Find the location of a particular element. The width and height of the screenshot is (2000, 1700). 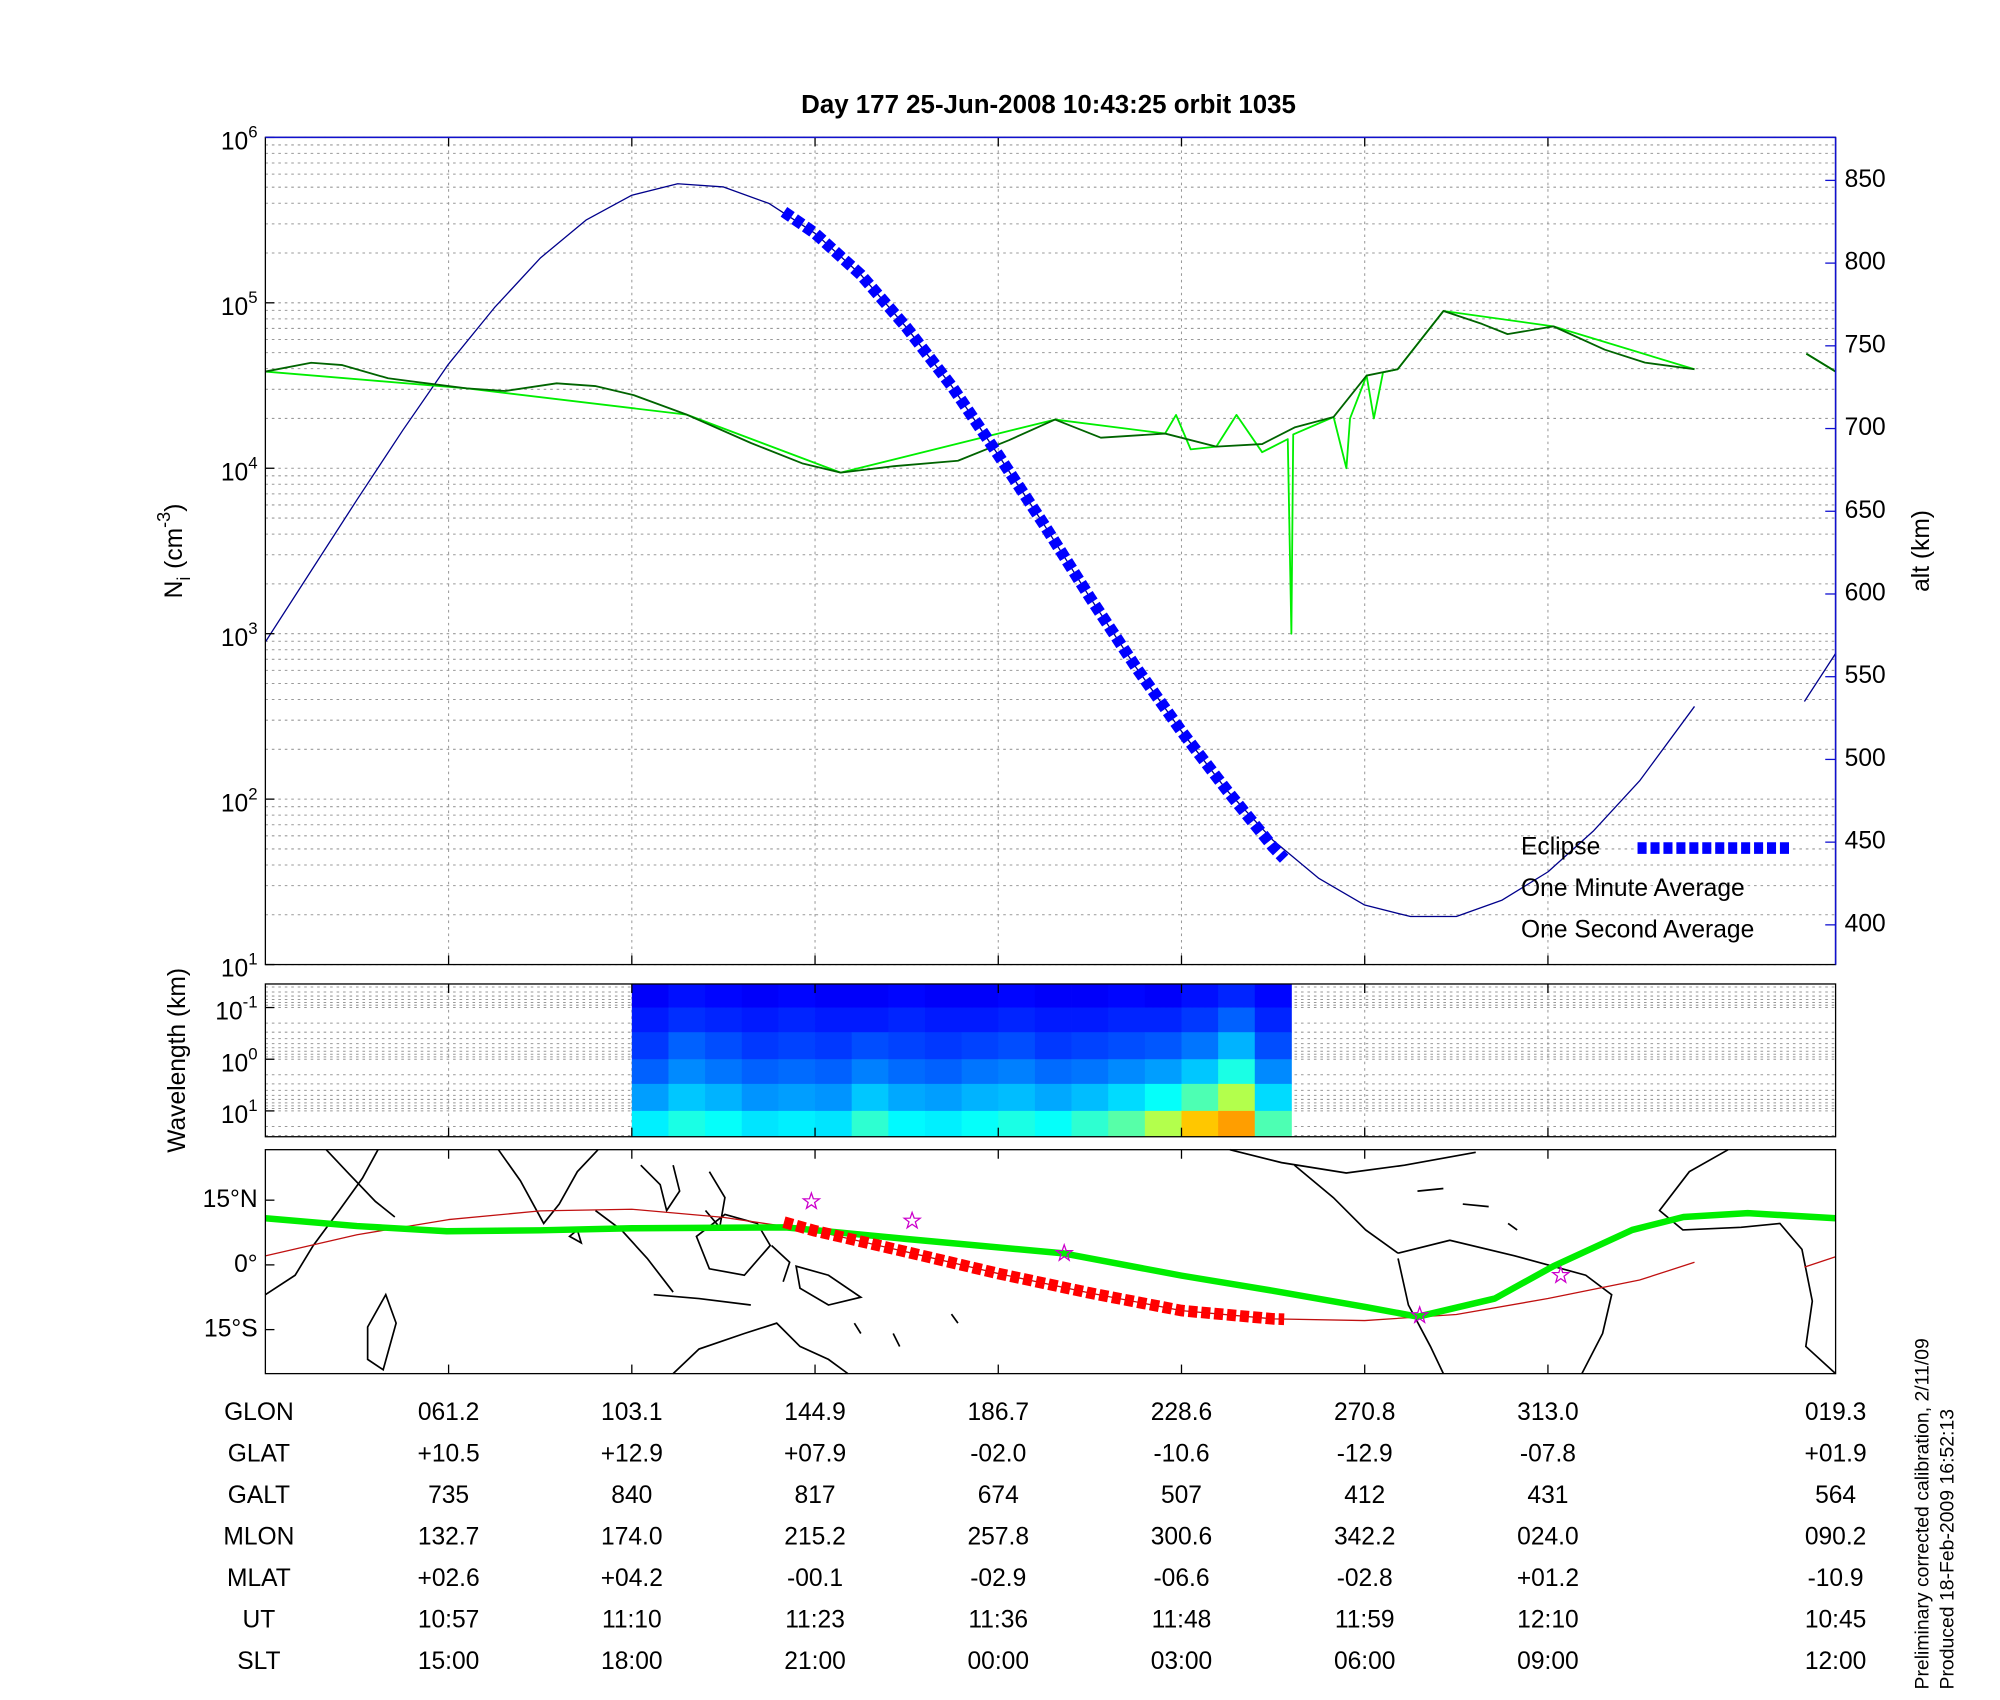

table-cell: 03:00 is located at coordinates (1182, 1661).